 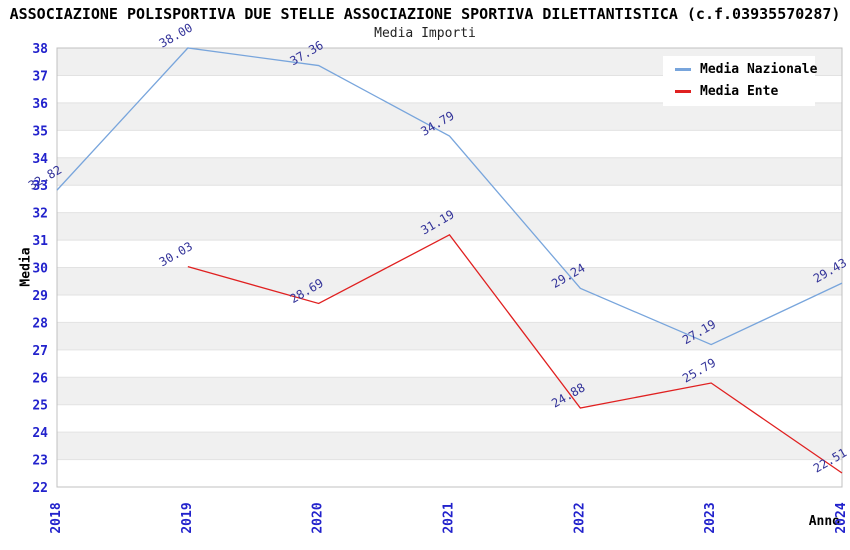 What do you see at coordinates (40, 241) in the screenshot?
I see `y-tick-label: 31` at bounding box center [40, 241].